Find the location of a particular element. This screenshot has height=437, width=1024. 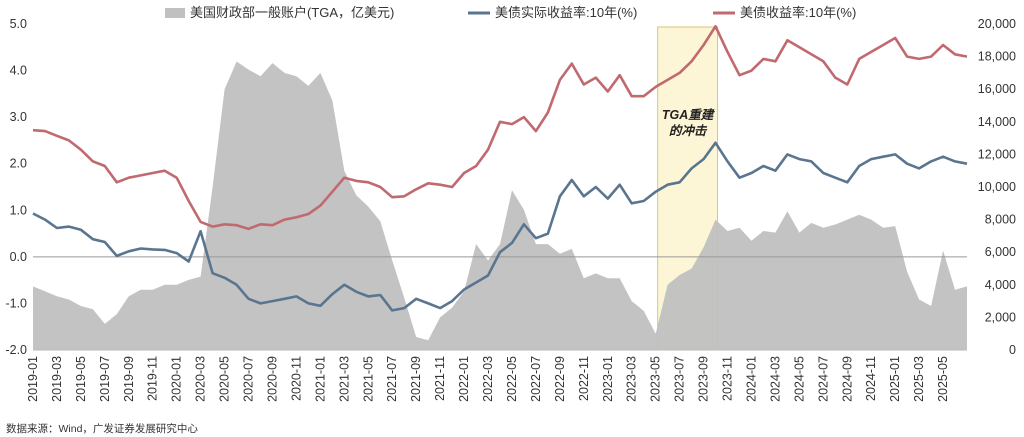

x-tick: 2019-07 is located at coordinates (105, 379).